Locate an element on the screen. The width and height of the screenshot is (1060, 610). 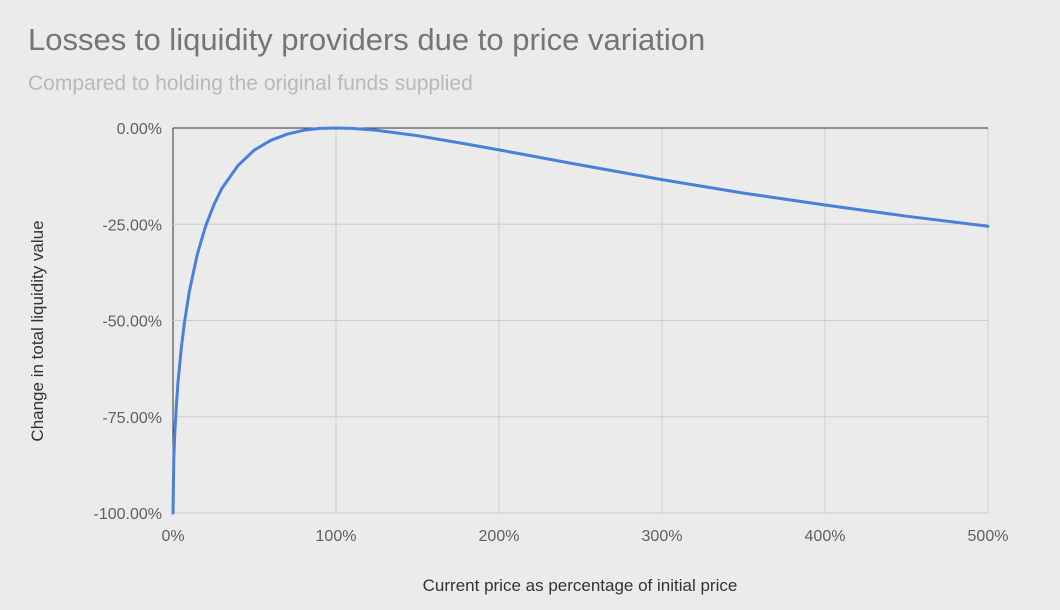
y-tick-label: 0.00% is located at coordinates (139, 129).